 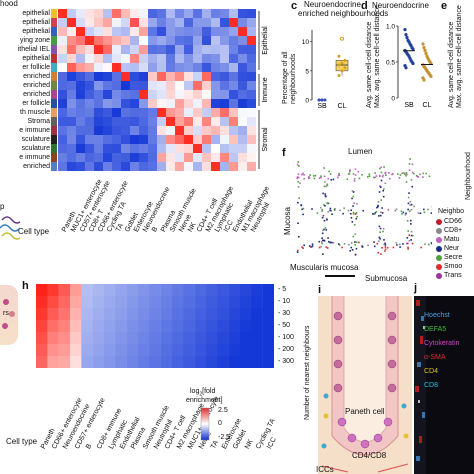 I want to click on panel-i-letter: i, so click(x=320, y=290).